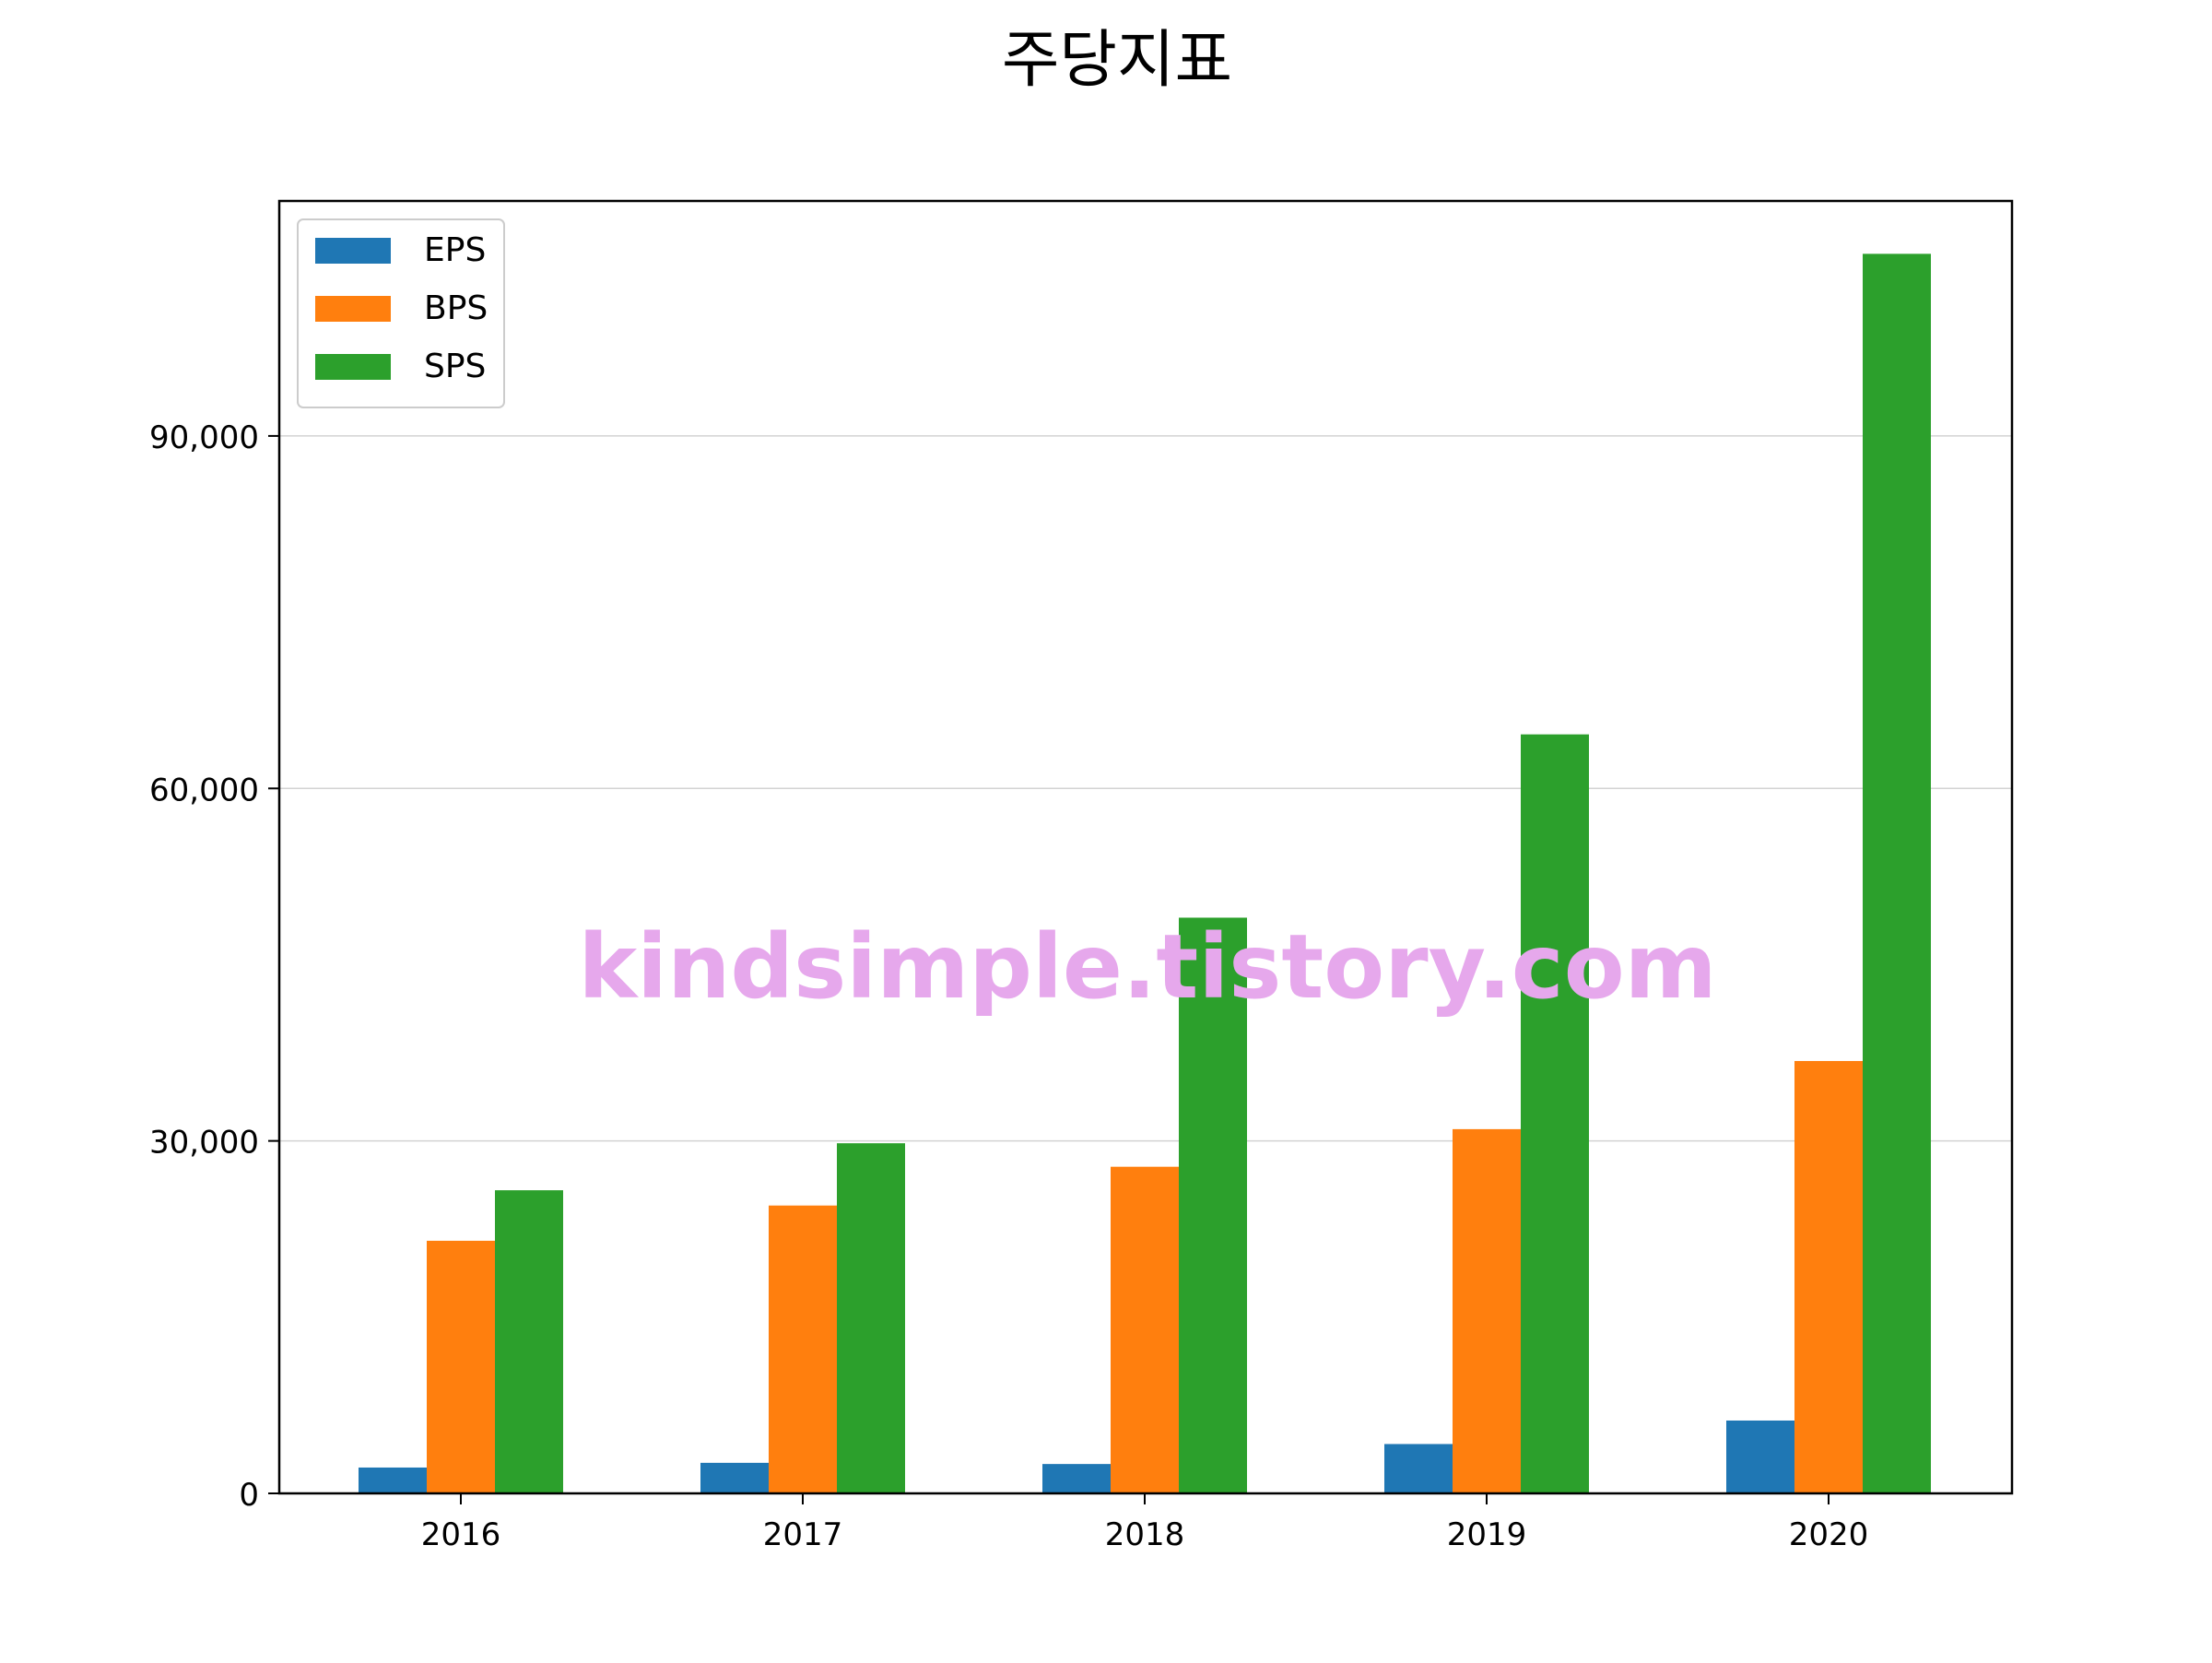 The height and width of the screenshot is (1663, 2212). I want to click on bar-eps-2016, so click(393, 1480).